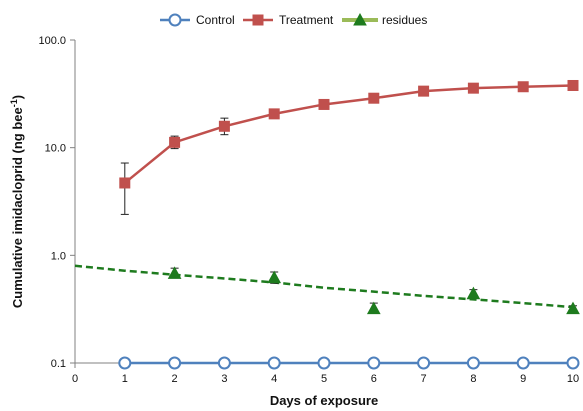  Describe the element at coordinates (58, 364) in the screenshot. I see `y-tick-label: 0.1` at that location.